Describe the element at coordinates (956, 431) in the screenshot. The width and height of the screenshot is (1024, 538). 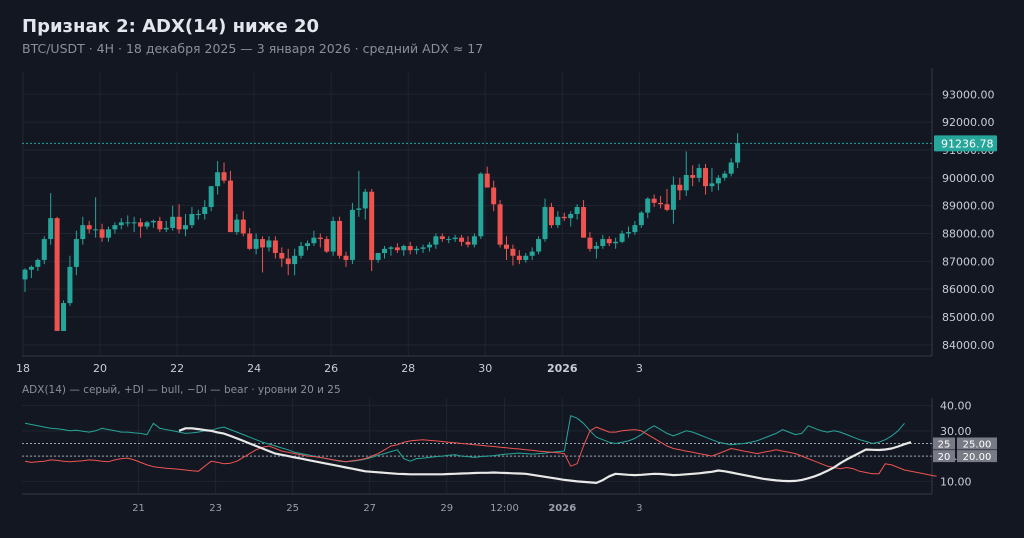
I see `indicator-y-tick-label: 30.00` at that location.